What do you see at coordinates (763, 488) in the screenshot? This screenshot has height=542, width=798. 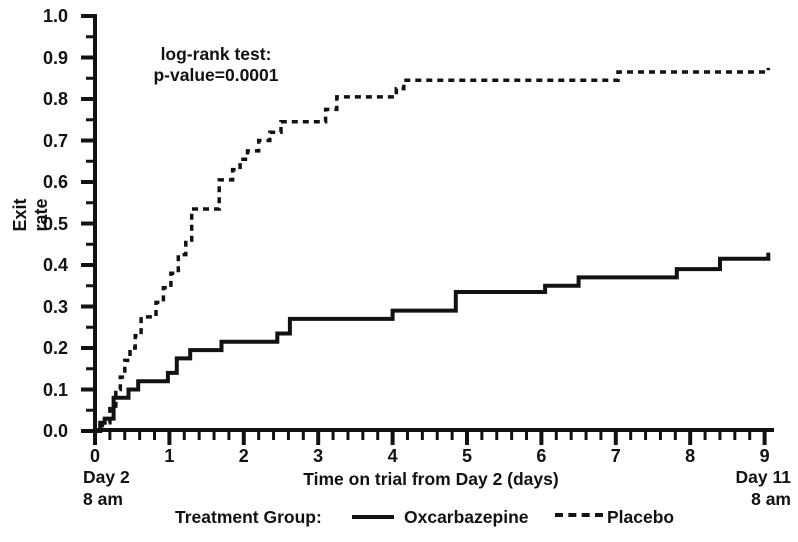 I see `x-axis-end-annotation: Day 11 8 am` at bounding box center [763, 488].